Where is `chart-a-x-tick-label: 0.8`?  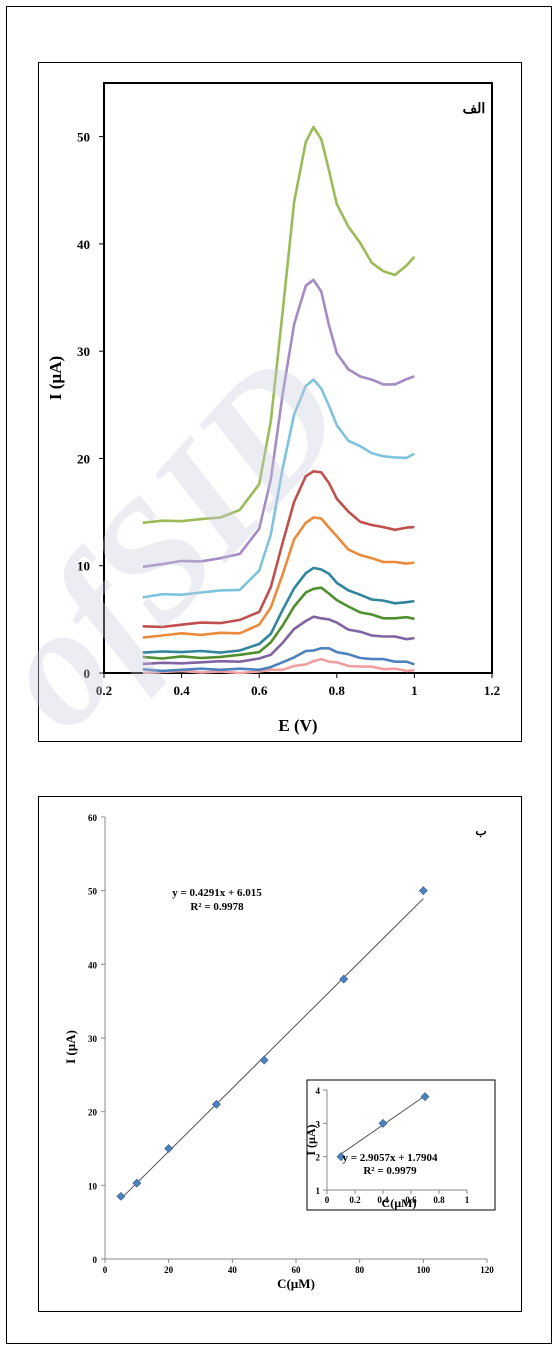 chart-a-x-tick-label: 0.8 is located at coordinates (337, 690).